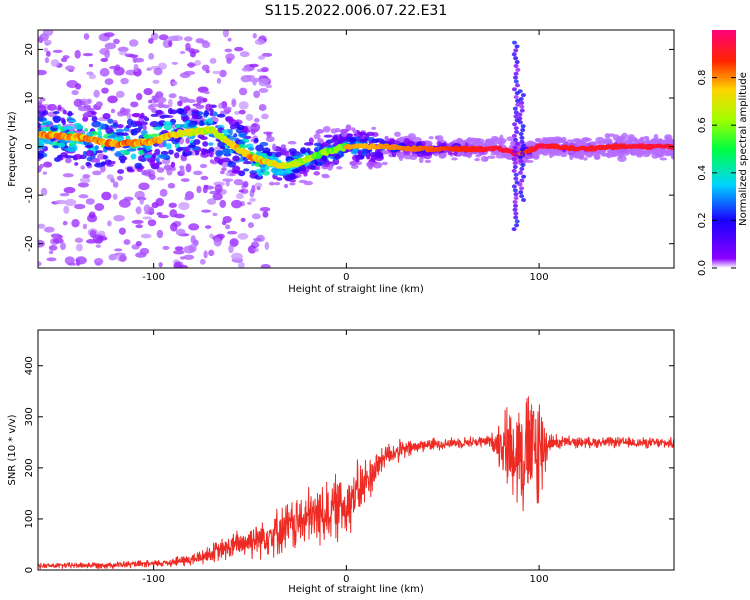 This screenshot has width=750, height=600. I want to click on colorbar-tick-label: 0.6, so click(702, 125).